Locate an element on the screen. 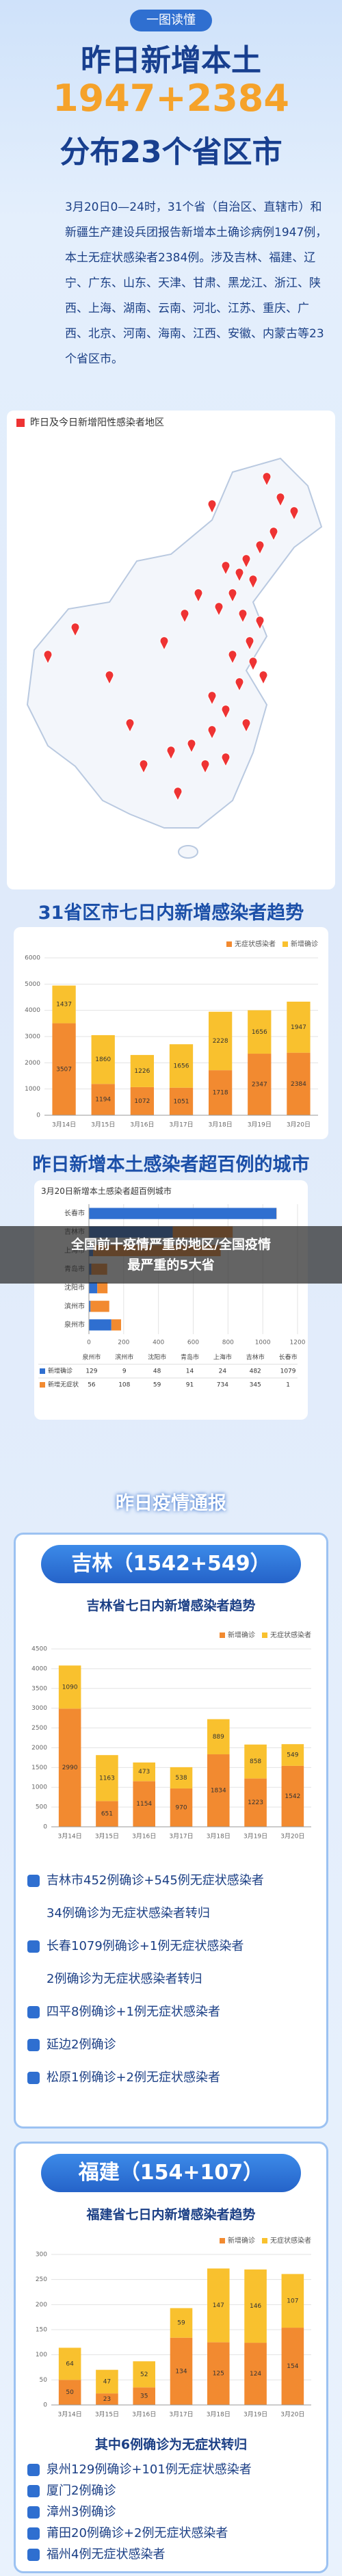 The image size is (342, 2576). data-label: 2228 is located at coordinates (220, 1041).